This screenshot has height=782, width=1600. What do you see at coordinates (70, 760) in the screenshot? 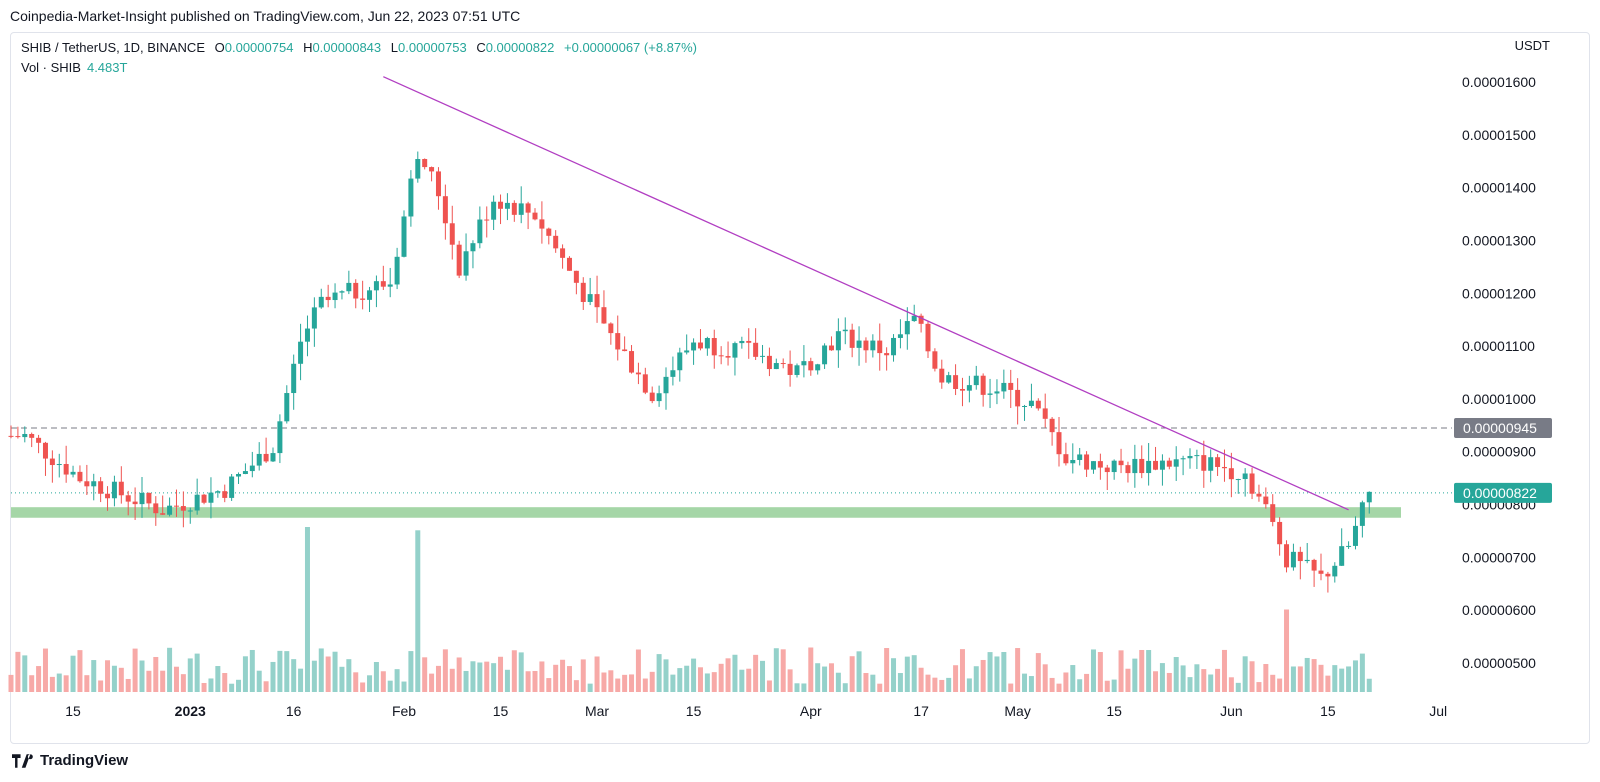
I see `tradingview-brand: TradingView` at bounding box center [70, 760].